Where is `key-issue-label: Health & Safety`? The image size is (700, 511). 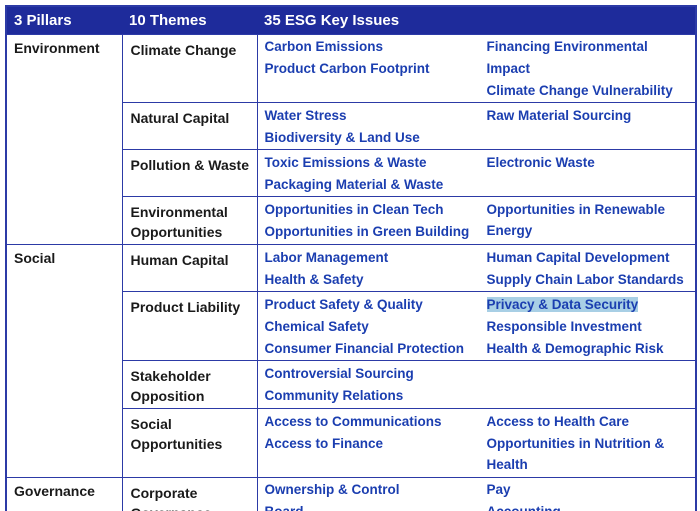 key-issue-label: Health & Safety is located at coordinates (314, 279).